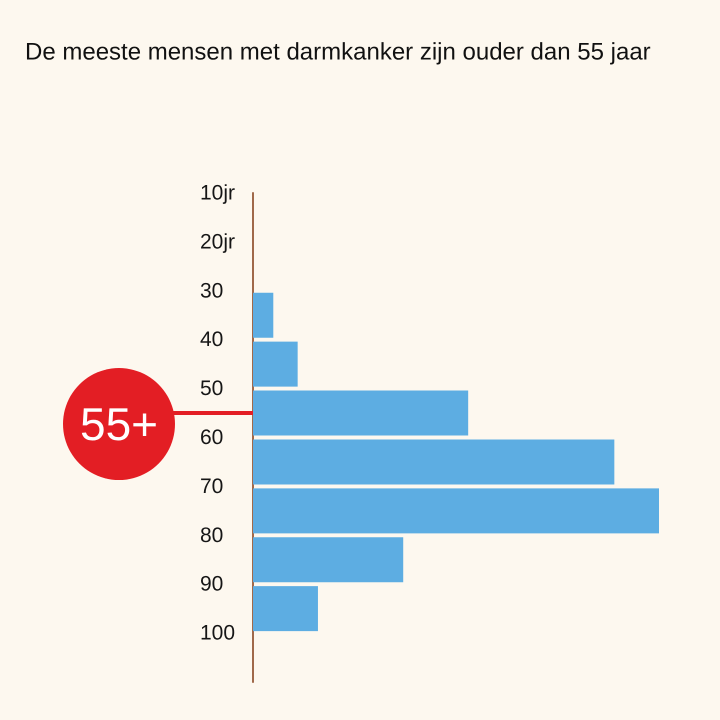 The width and height of the screenshot is (720, 720). I want to click on y-tick-label: 60, so click(212, 437).